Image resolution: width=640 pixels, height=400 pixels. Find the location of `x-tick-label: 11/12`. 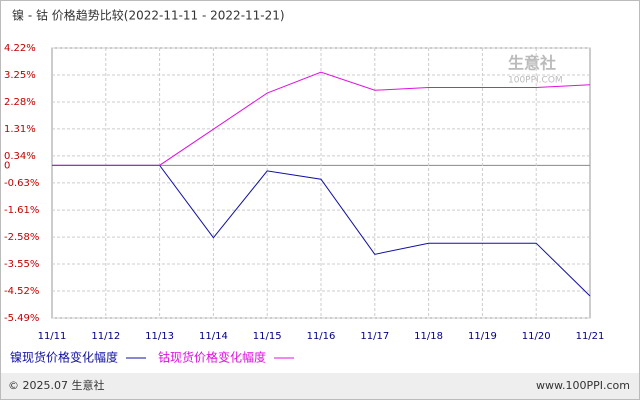

x-tick-label: 11/12 is located at coordinates (105, 336).